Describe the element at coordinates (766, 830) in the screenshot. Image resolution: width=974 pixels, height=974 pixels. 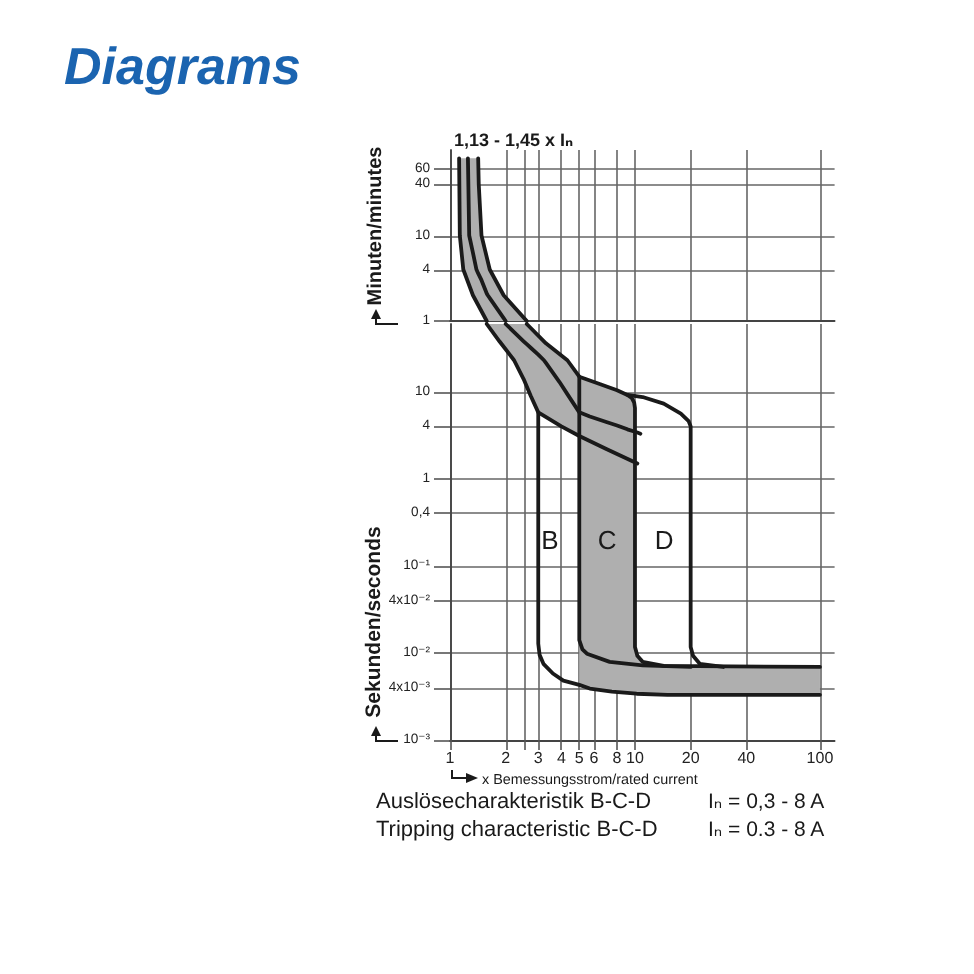
I see `text: Iₙ = 0.3 - 8 A` at that location.